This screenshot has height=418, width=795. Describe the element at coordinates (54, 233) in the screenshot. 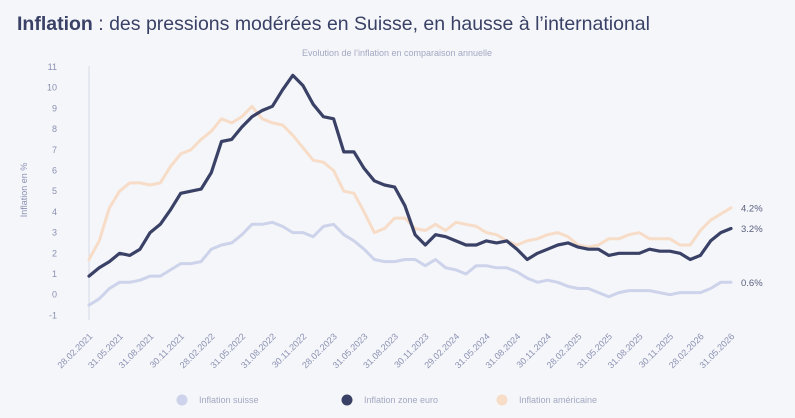

I see `y-tick-label: 3` at that location.